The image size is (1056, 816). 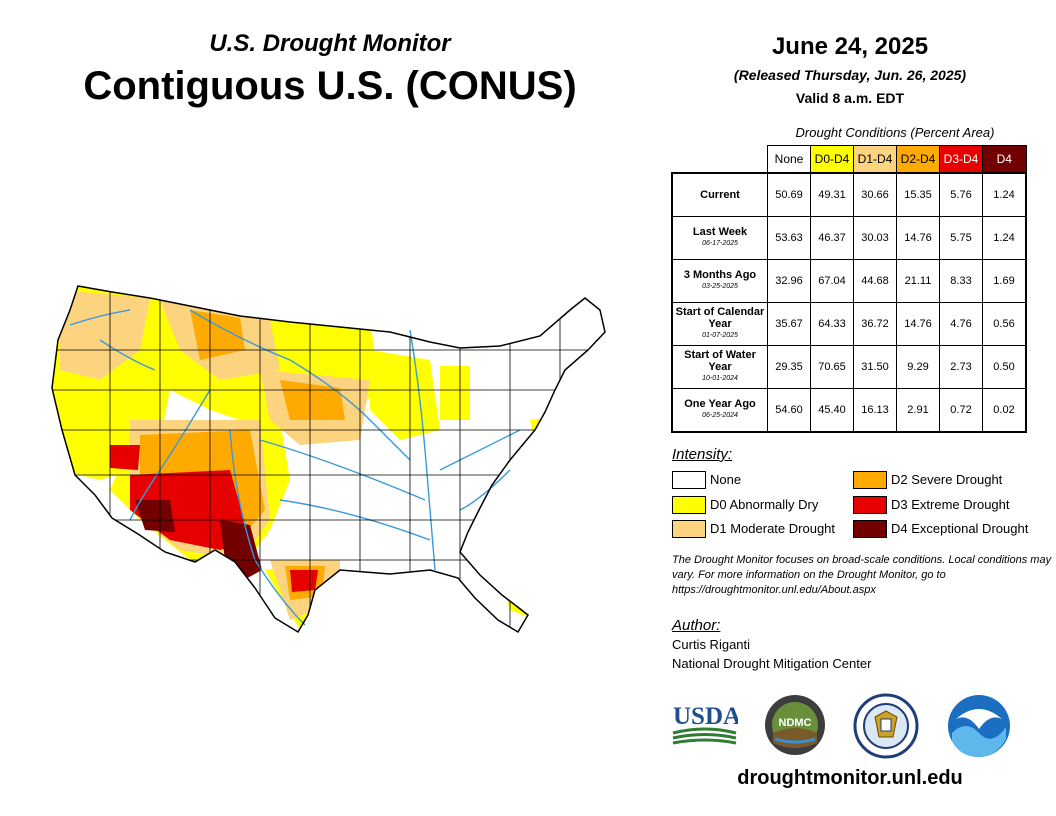 What do you see at coordinates (711, 644) in the screenshot?
I see `author-name: Curtis Riganti` at bounding box center [711, 644].